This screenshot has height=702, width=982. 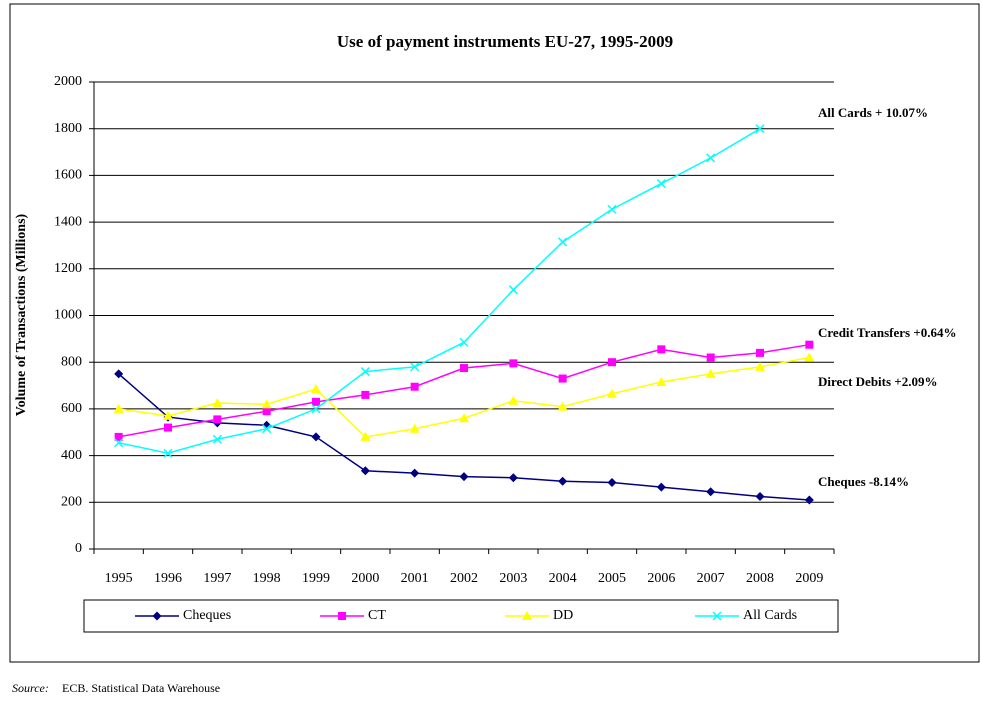 What do you see at coordinates (68, 221) in the screenshot?
I see `y-tick-label: 1400` at bounding box center [68, 221].